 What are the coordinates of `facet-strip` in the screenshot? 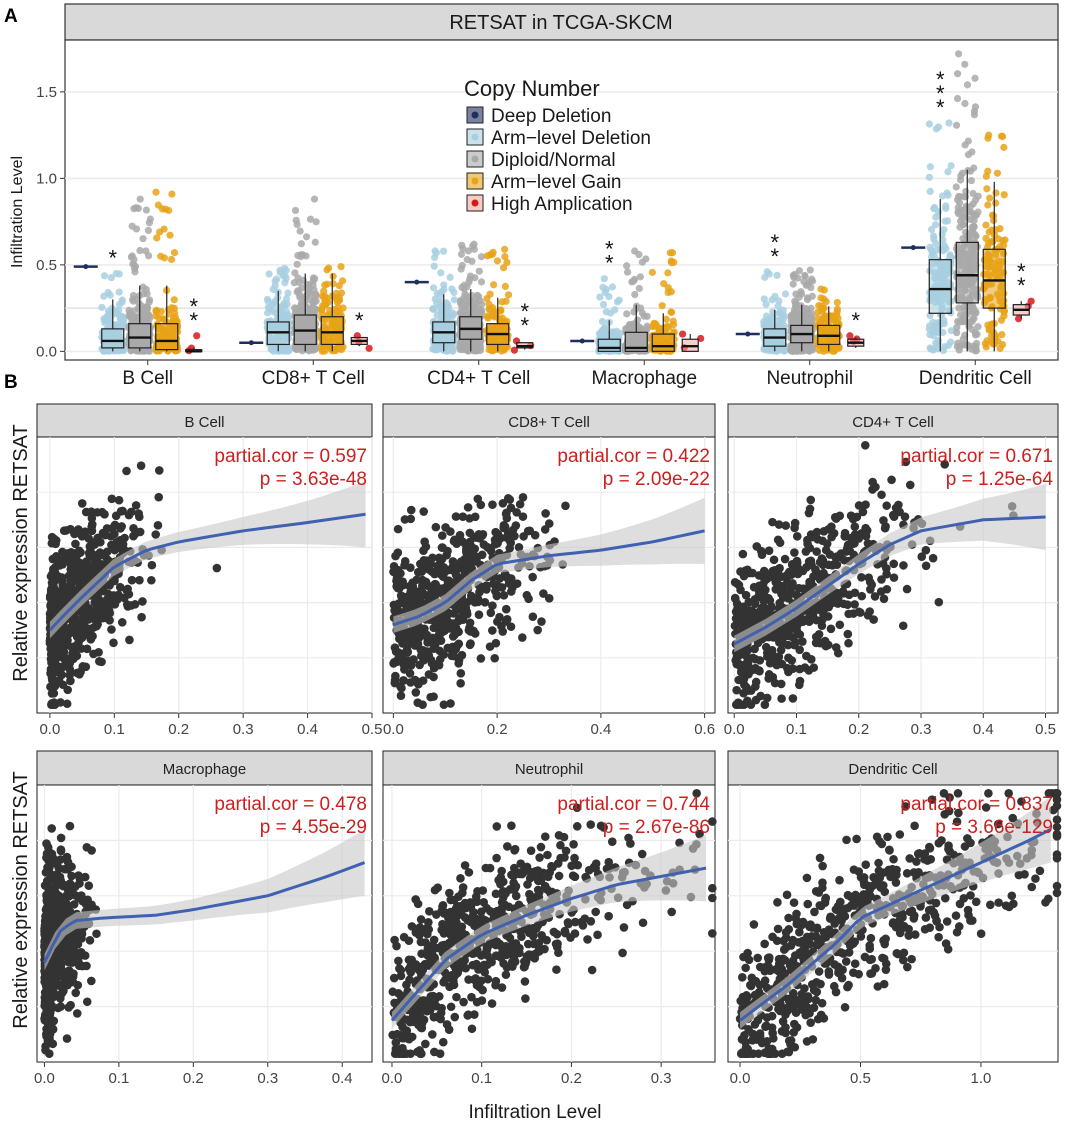 It's located at (204, 420).